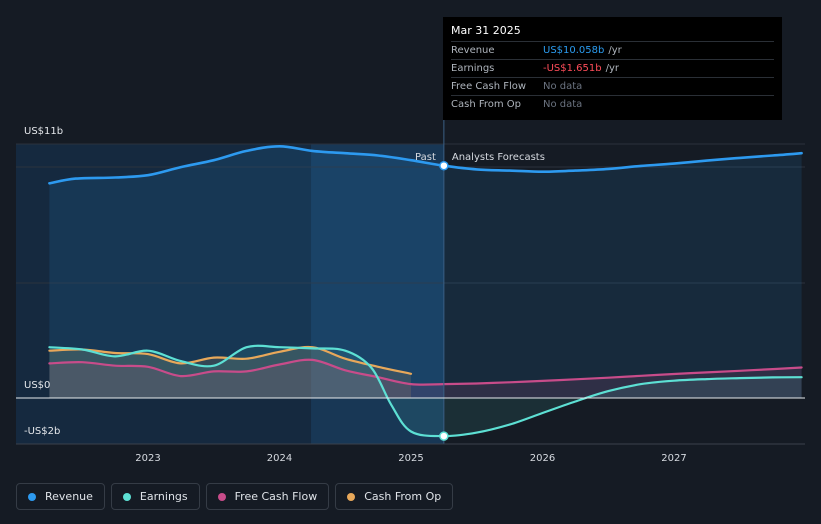  What do you see at coordinates (574, 50) in the screenshot?
I see `tooltip-value: US$10.058b` at bounding box center [574, 50].